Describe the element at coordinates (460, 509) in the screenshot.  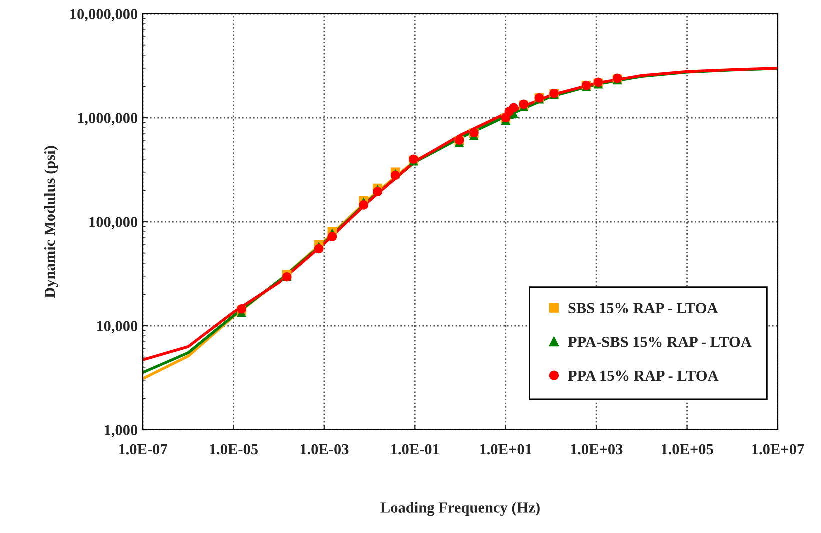
I see `x-axis-title: Loading Frequency (Hz)` at that location.